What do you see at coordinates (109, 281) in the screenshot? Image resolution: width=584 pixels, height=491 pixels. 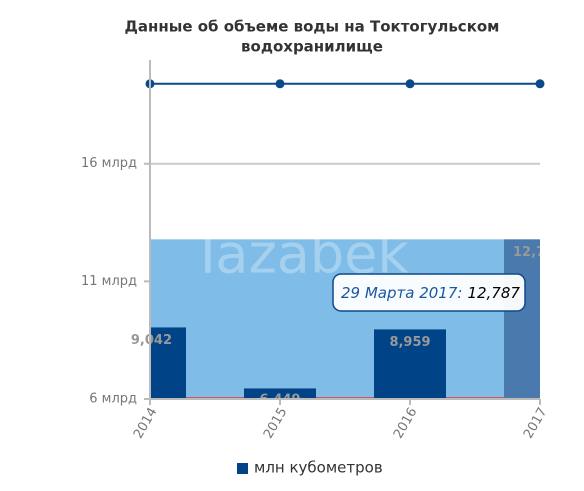 I see `y-tick-label: 11 млрд` at bounding box center [109, 281].